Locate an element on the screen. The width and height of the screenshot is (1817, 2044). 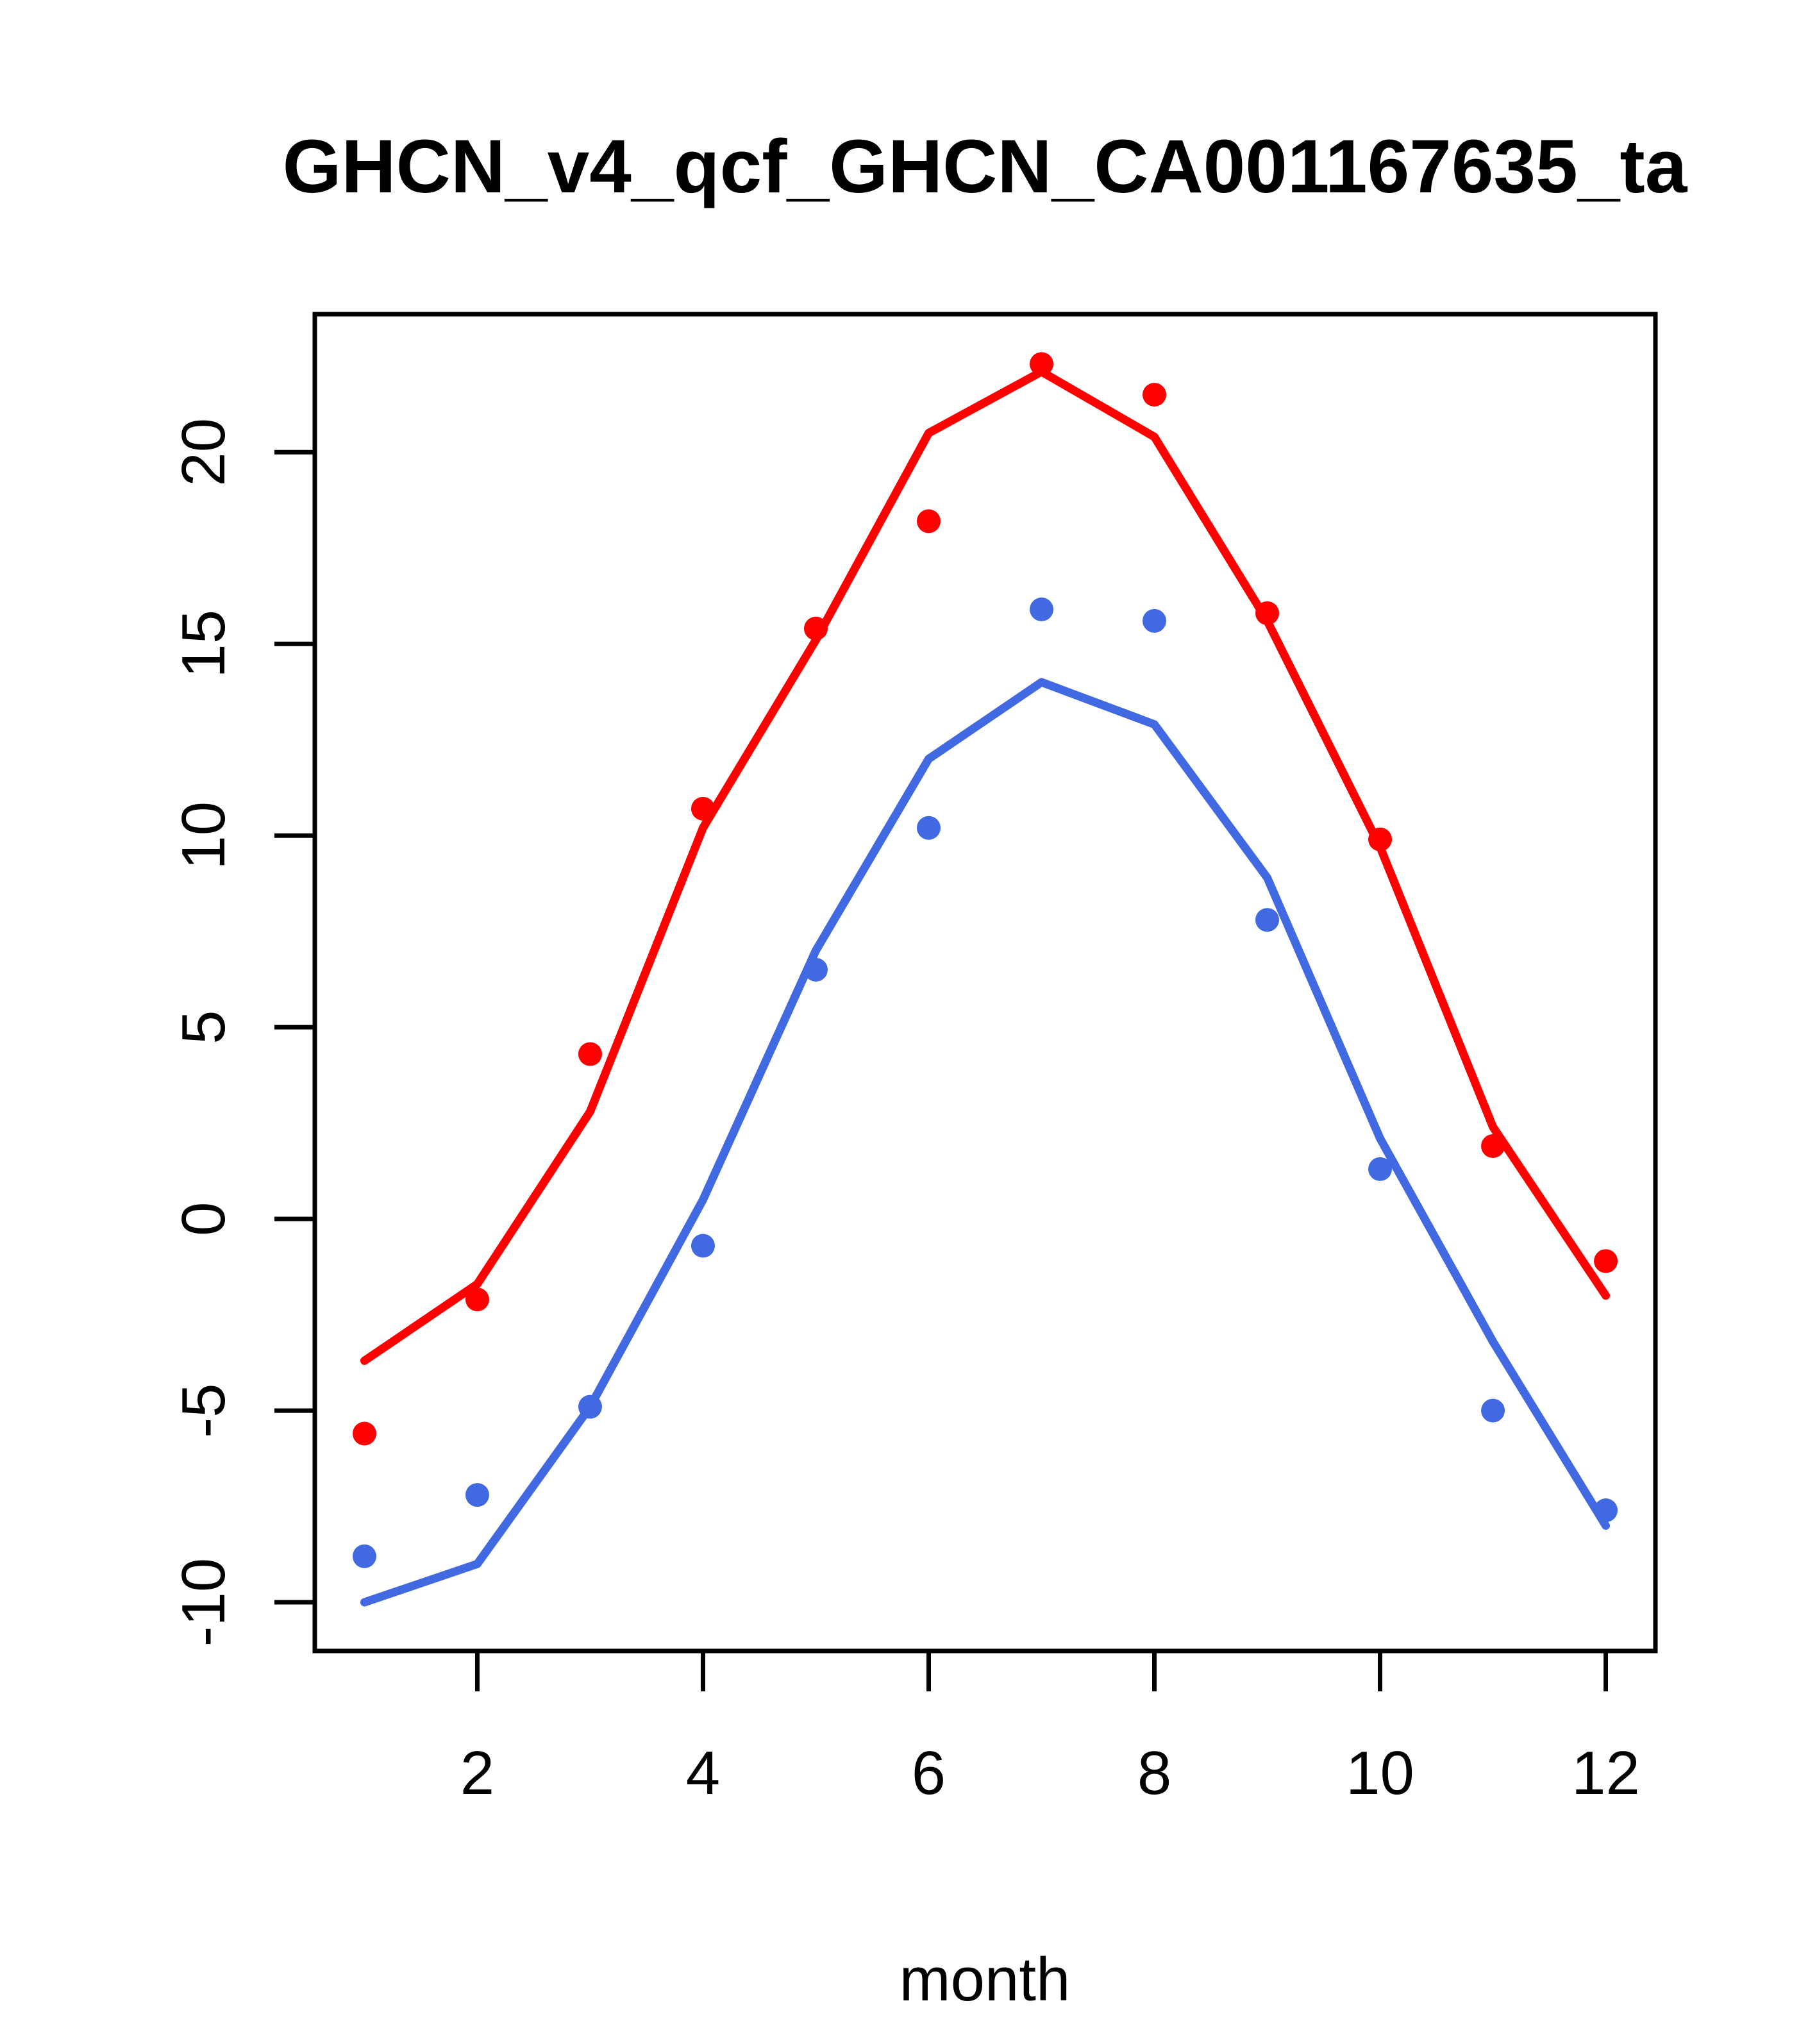
x-tick-label: 12 is located at coordinates (1605, 1773).